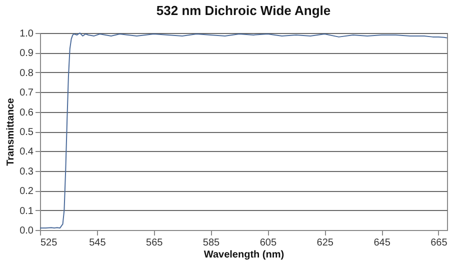 The height and width of the screenshot is (269, 474). Describe the element at coordinates (382, 243) in the screenshot. I see `x-tick-label: 645` at that location.